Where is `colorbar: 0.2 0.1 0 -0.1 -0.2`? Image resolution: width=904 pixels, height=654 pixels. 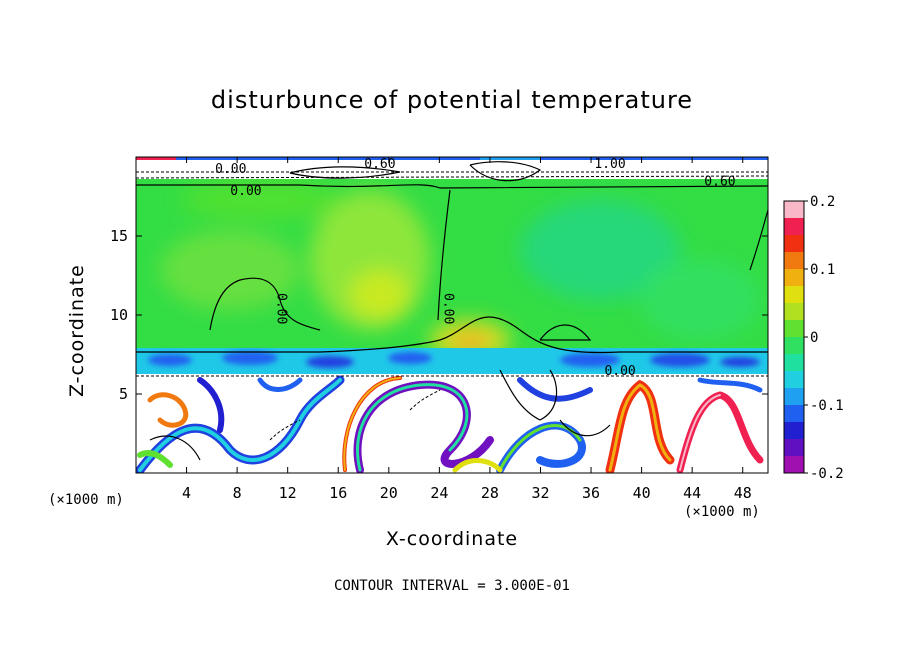 colorbar: 0.2 0.1 0 -0.1 -0.2 is located at coordinates (813, 338).